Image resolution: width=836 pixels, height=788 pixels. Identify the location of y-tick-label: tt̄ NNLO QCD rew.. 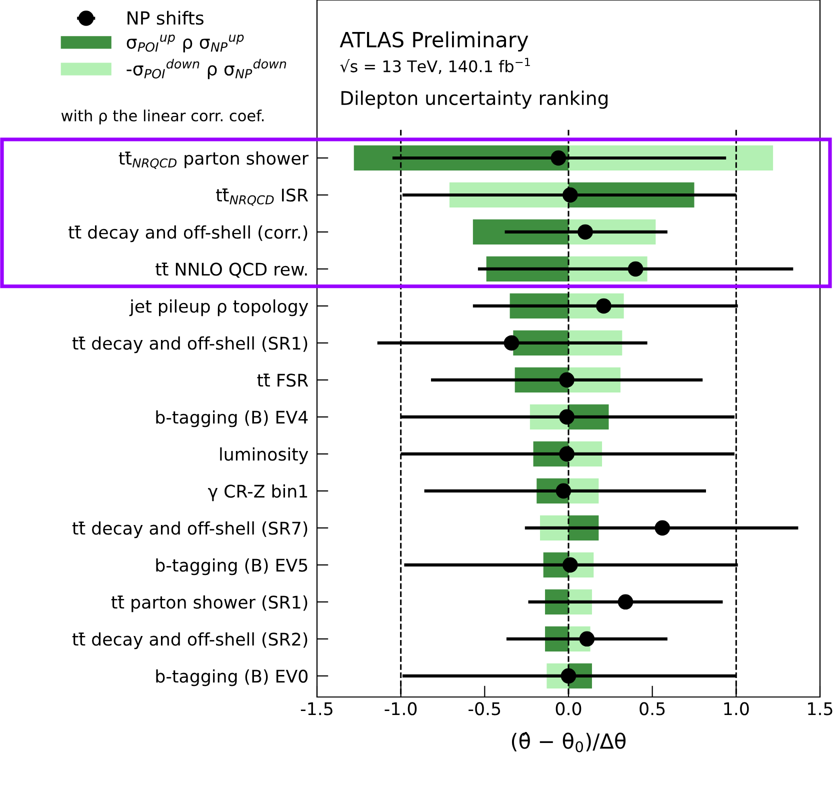
(231, 270).